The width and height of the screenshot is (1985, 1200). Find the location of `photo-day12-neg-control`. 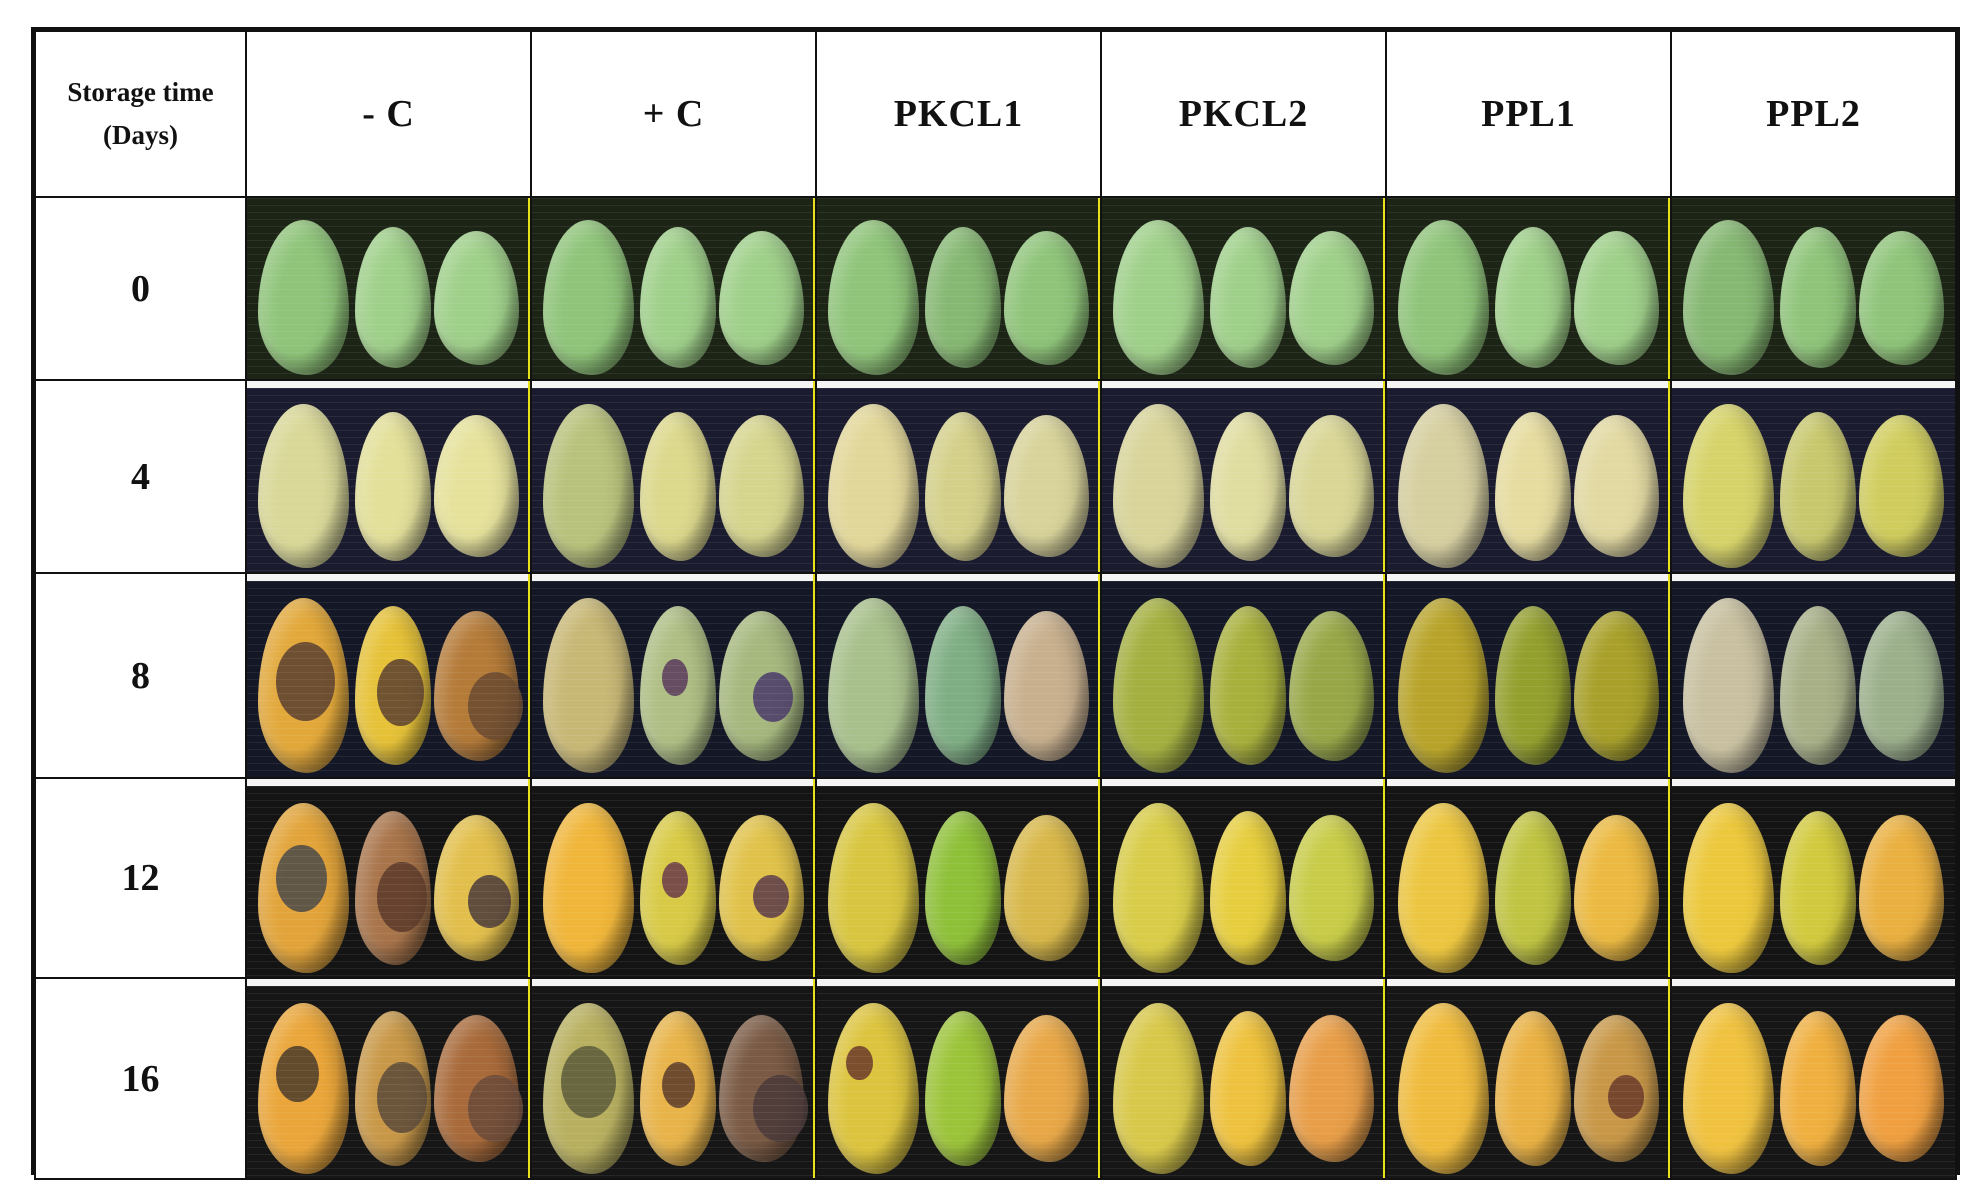

photo-day12-neg-control is located at coordinates (388, 878).